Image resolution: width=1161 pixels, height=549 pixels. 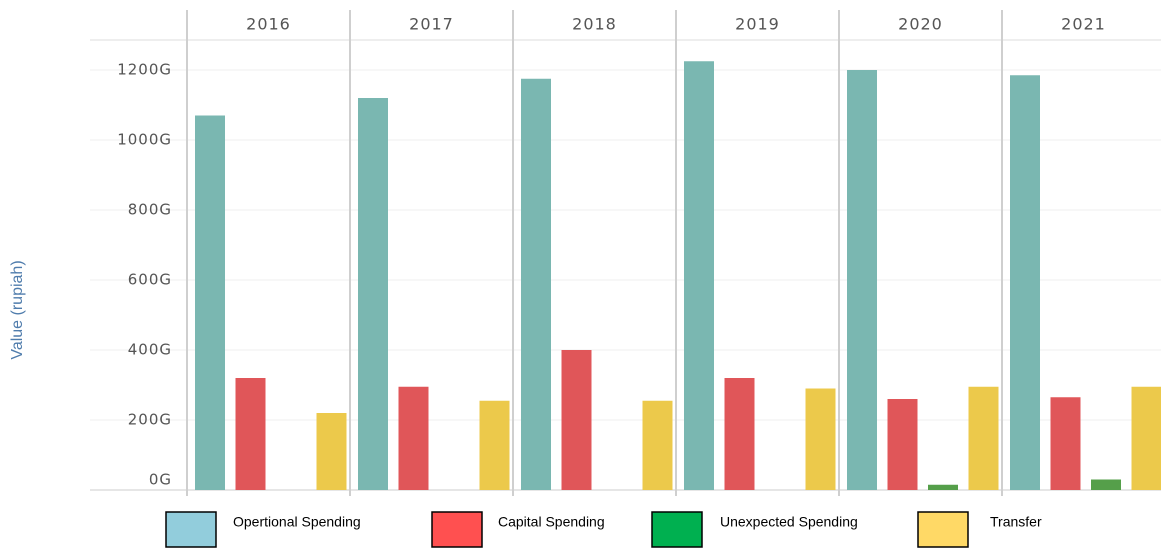 What do you see at coordinates (144, 70) in the screenshot?
I see `y-tick-label: 1200G` at bounding box center [144, 70].